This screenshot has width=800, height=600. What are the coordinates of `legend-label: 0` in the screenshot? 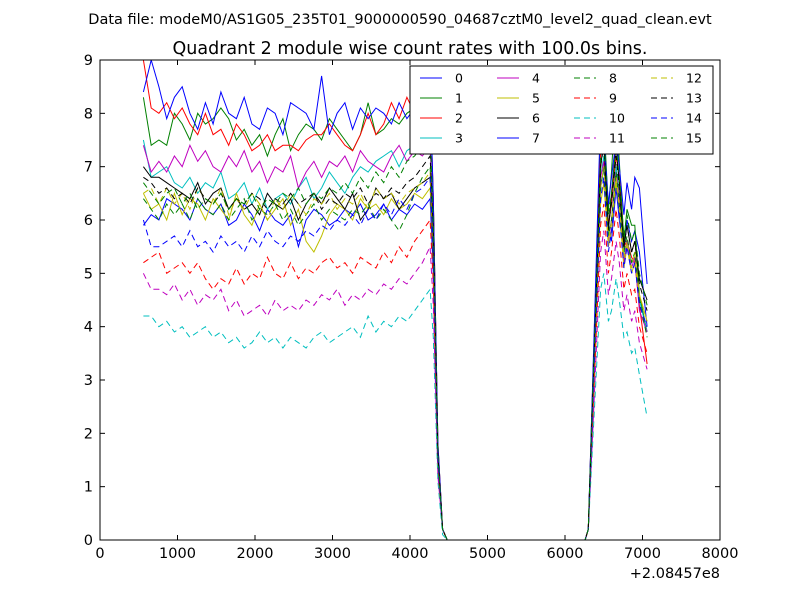 It's located at (459, 78).